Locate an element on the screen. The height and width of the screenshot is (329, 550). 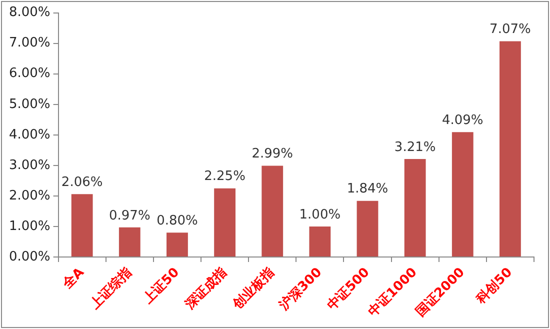
x-tick-label: 上证综指 is located at coordinates (110, 289).